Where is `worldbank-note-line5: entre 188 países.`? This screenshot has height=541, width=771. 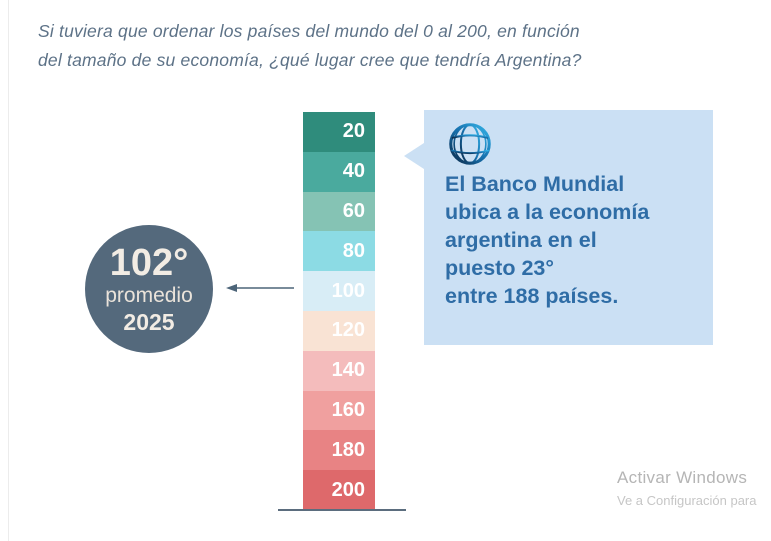
worldbank-note-line5: entre 188 países. is located at coordinates (532, 296).